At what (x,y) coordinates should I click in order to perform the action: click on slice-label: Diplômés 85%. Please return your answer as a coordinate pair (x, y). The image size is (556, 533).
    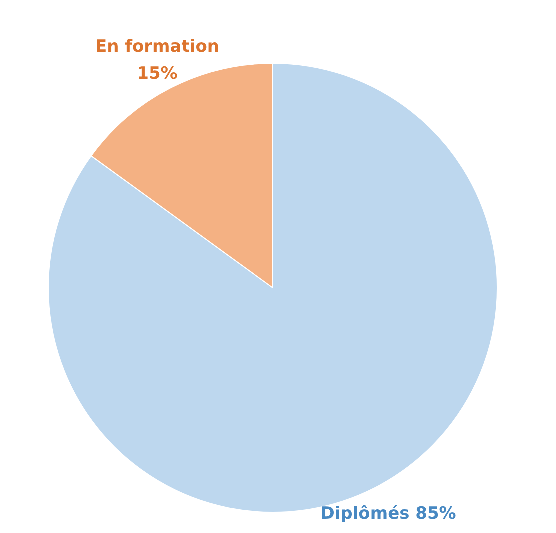
    Looking at the image, I should click on (388, 514).